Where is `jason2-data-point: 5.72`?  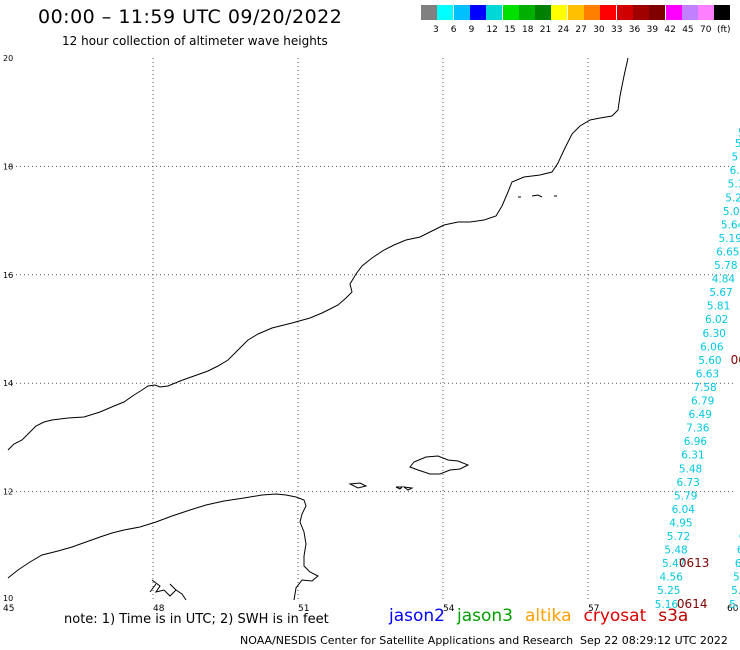
jason2-data-point: 5.72 is located at coordinates (678, 537).